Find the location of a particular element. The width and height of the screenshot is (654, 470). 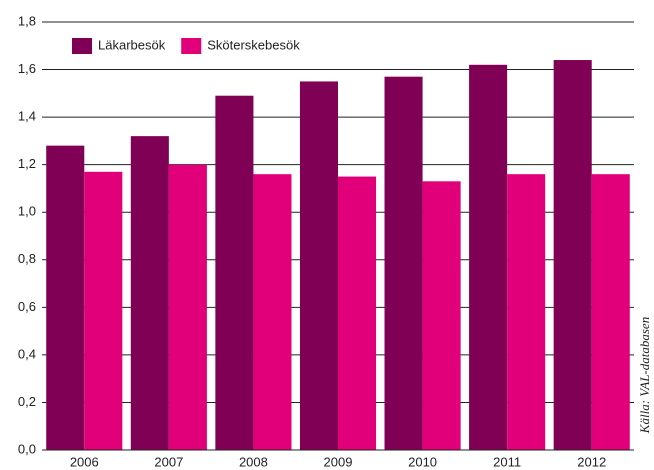

x-tick-label: 2012 is located at coordinates (591, 461).